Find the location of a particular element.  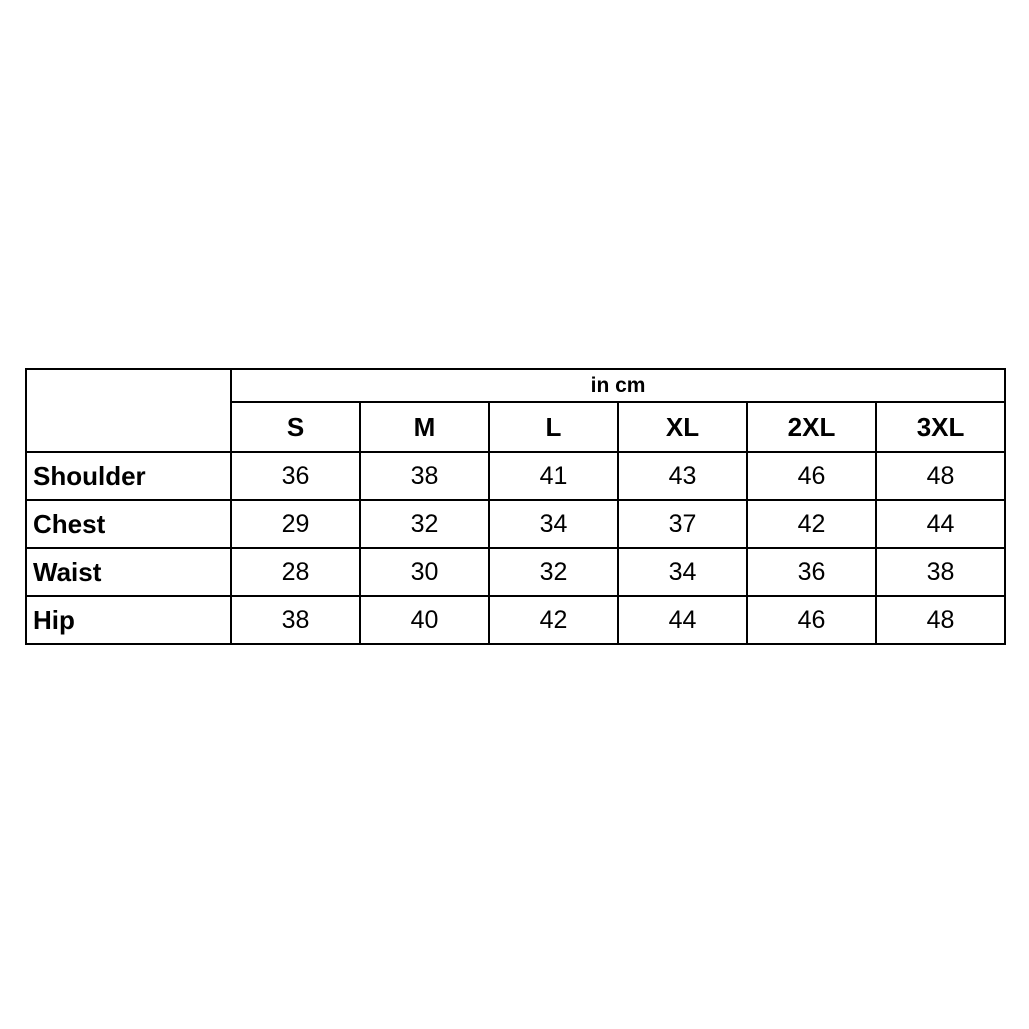

size-header-l: L is located at coordinates (553, 427).